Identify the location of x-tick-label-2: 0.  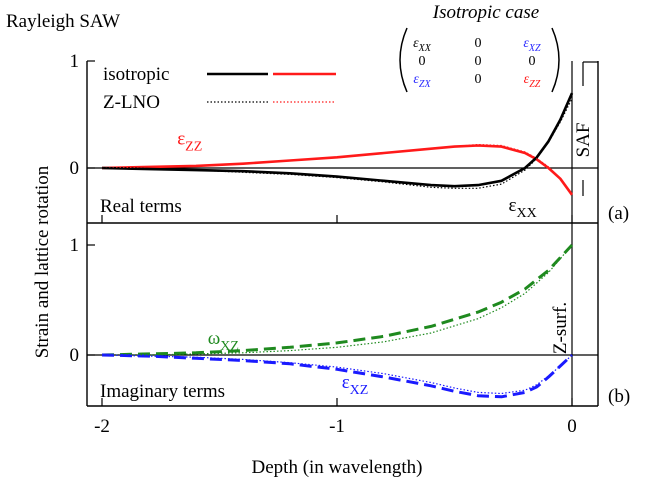
(572, 426).